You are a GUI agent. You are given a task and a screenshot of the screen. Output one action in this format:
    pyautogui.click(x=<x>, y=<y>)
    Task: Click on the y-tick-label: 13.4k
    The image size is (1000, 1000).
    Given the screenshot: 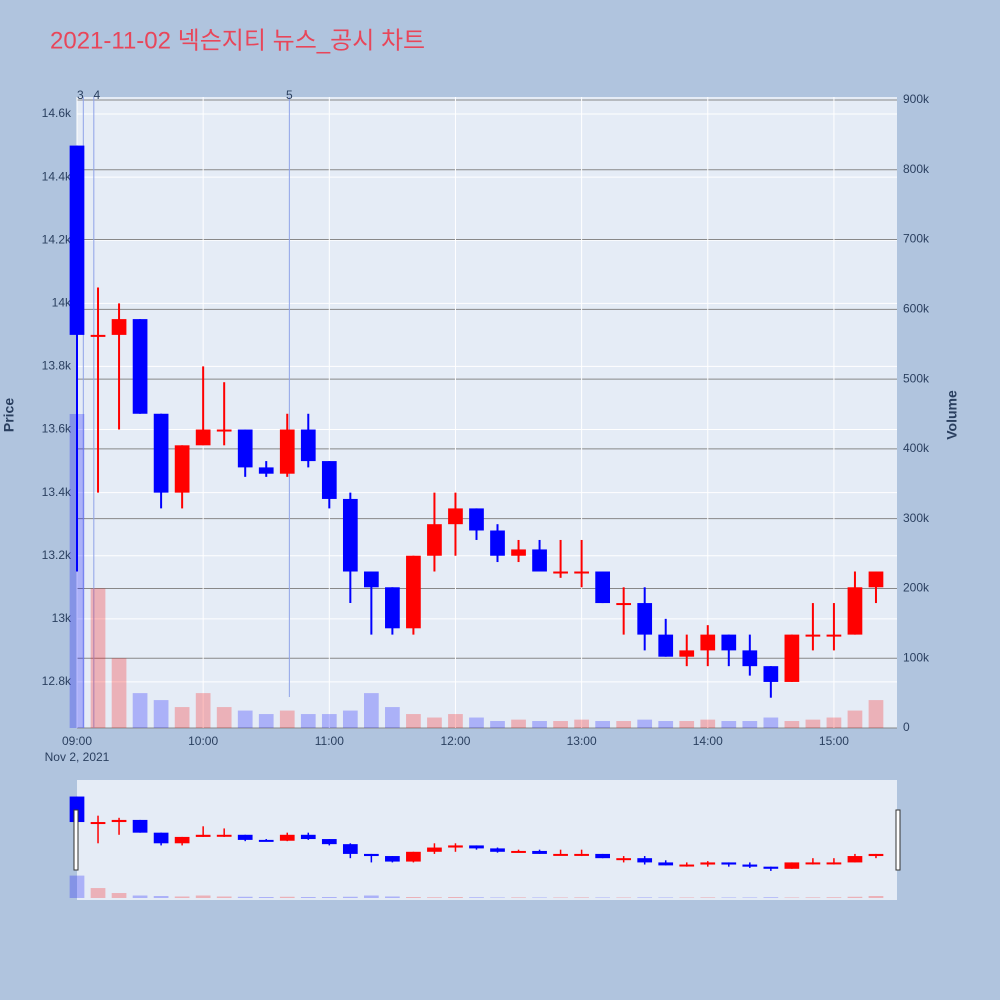 What is the action you would take?
    pyautogui.click(x=57, y=492)
    